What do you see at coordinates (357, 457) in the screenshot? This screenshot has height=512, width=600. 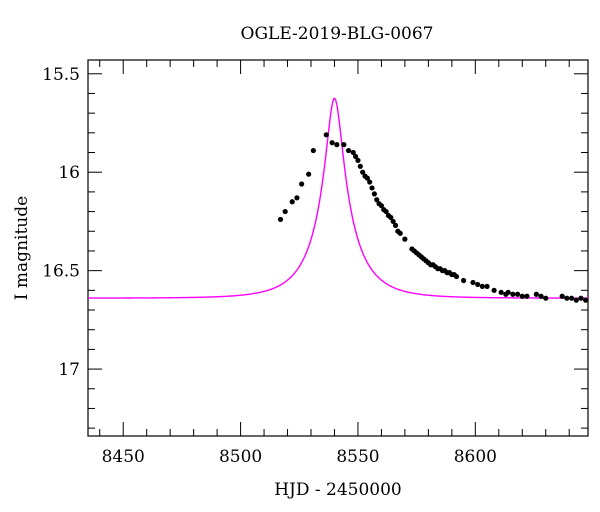 I see `x-tick-label: 8550` at bounding box center [357, 457].